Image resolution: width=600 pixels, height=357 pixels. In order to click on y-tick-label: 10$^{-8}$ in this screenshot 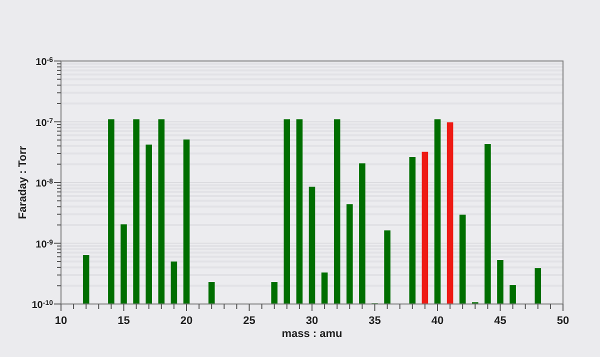, I will do `click(45, 184)`.